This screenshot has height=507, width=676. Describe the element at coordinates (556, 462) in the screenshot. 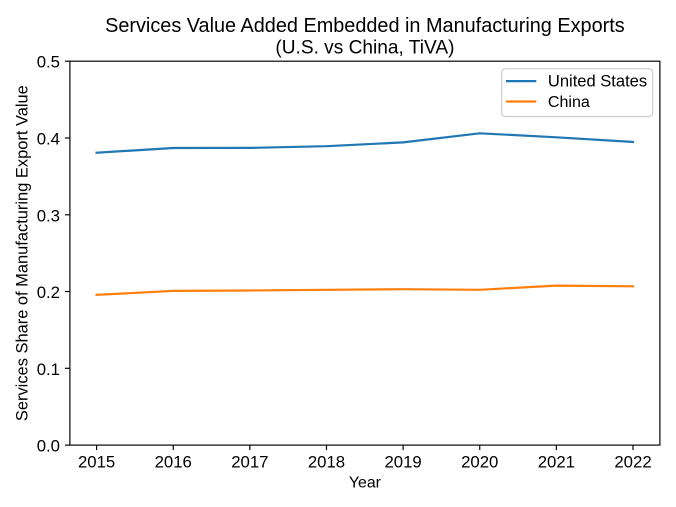

I see `svg-text: 2021` at that location.